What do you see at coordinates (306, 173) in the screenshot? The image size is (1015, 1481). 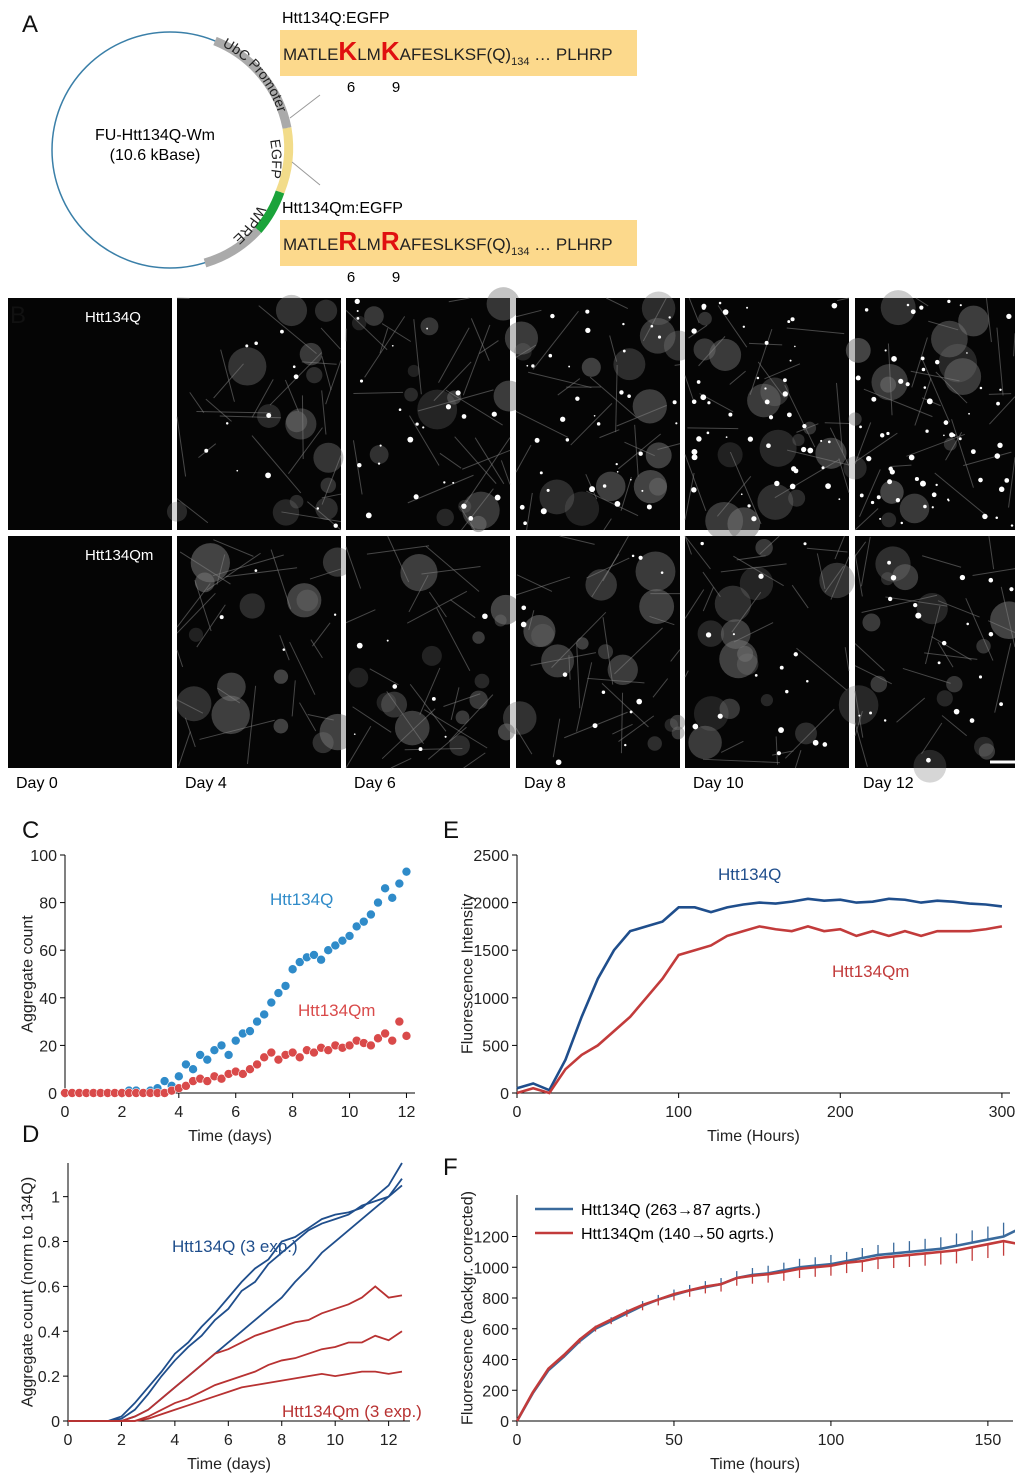 I see `pointer` at bounding box center [306, 173].